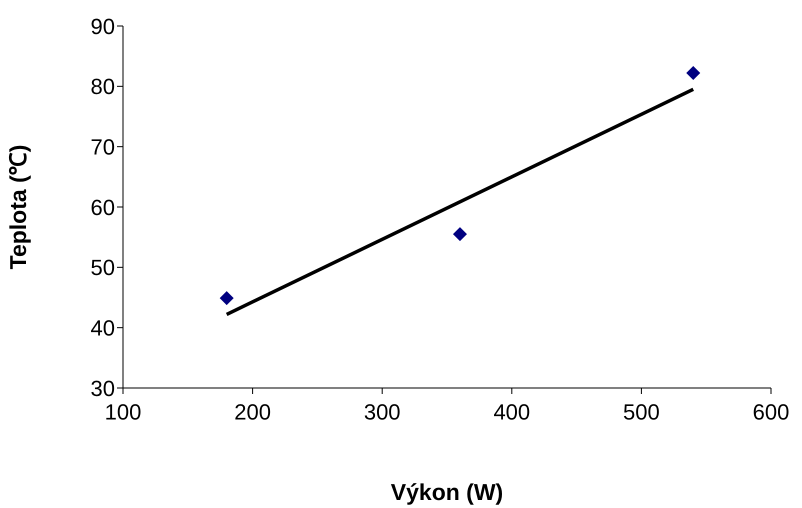 The image size is (802, 508). I want to click on x-tick-label: 300, so click(382, 412).